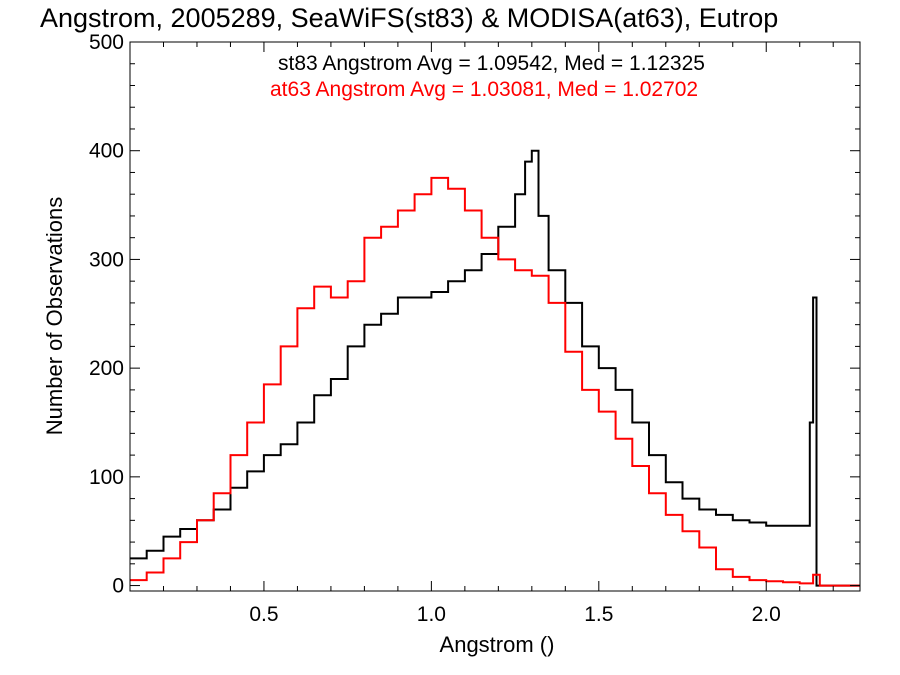  I want to click on y-tick-label: 100, so click(106, 477).